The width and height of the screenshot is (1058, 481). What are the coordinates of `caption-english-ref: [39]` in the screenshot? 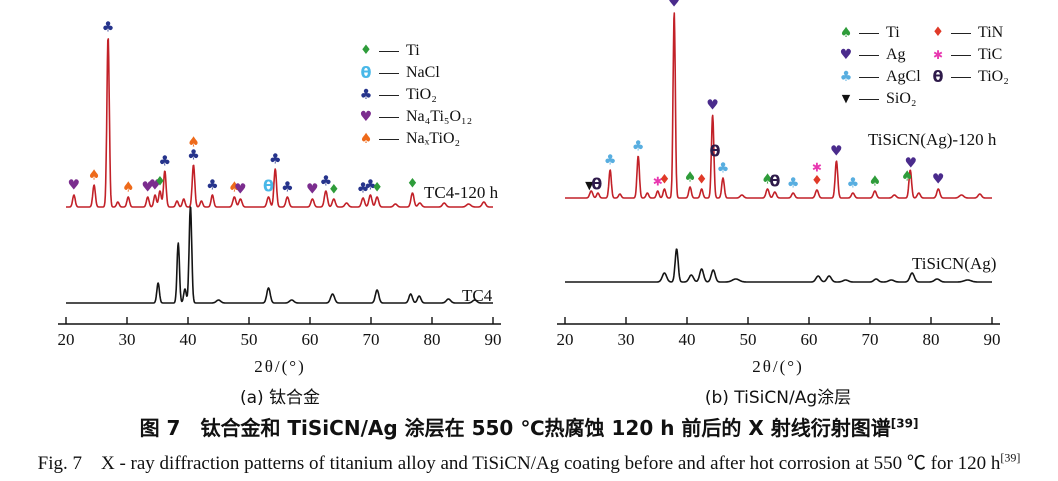 It's located at (1010, 457).